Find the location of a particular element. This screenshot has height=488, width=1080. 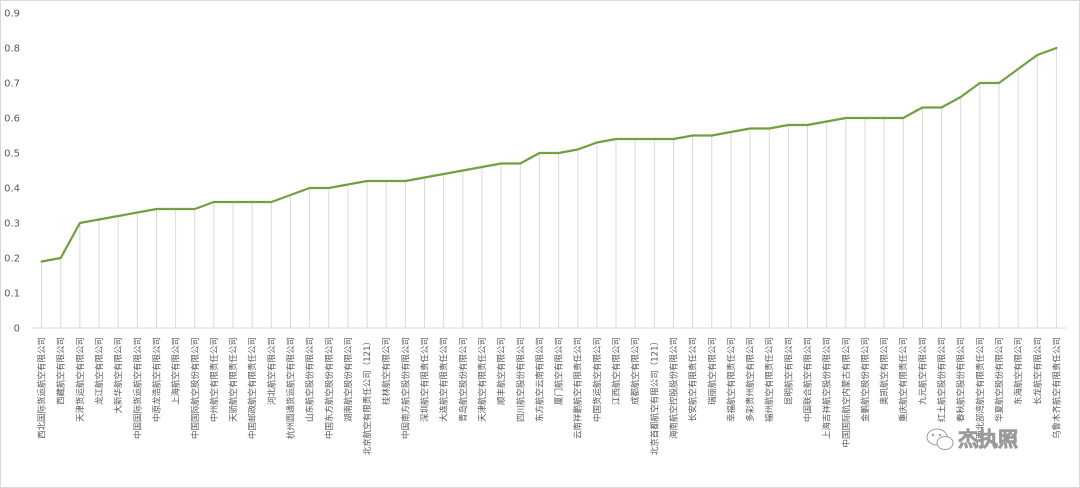

x-category-label: 成都航空有限公司 is located at coordinates (635, 371).